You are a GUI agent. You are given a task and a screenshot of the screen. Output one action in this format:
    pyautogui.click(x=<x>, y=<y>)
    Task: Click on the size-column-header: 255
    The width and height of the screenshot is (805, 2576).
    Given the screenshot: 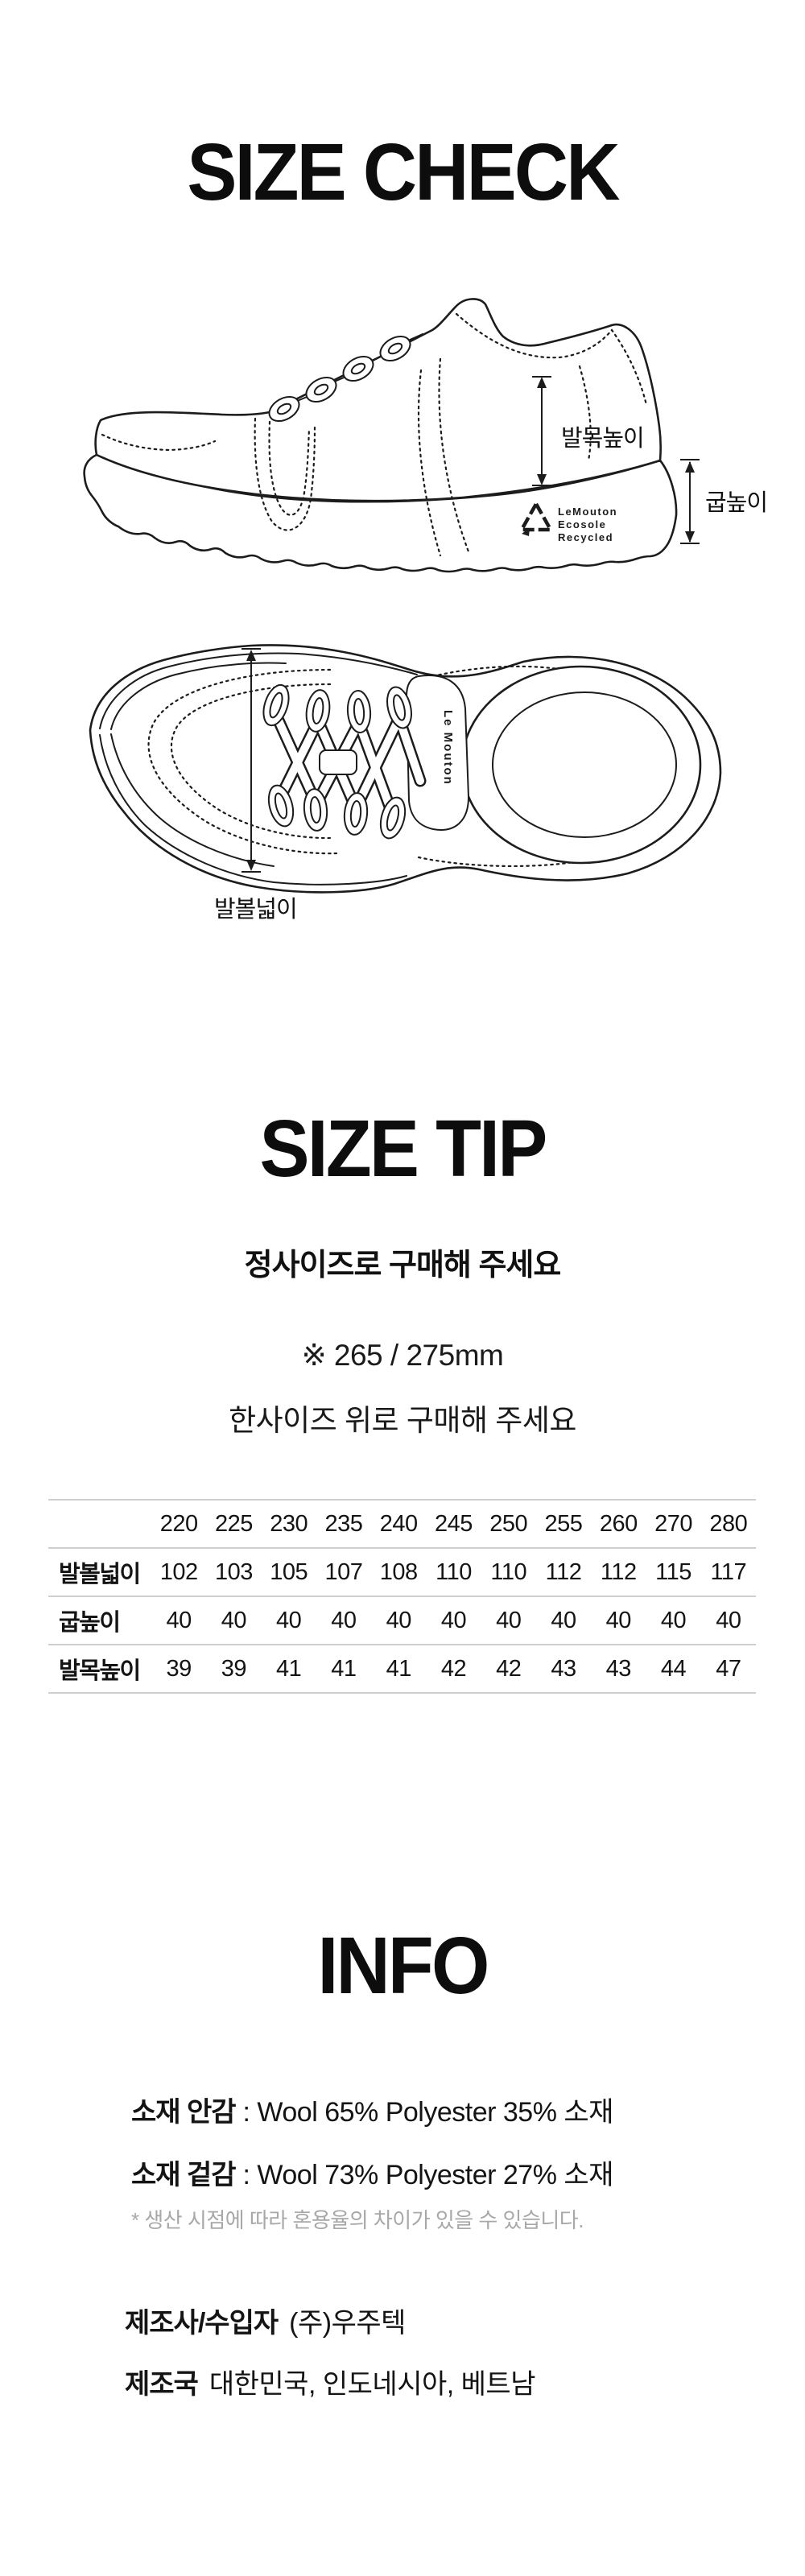 What is the action you would take?
    pyautogui.click(x=563, y=1523)
    